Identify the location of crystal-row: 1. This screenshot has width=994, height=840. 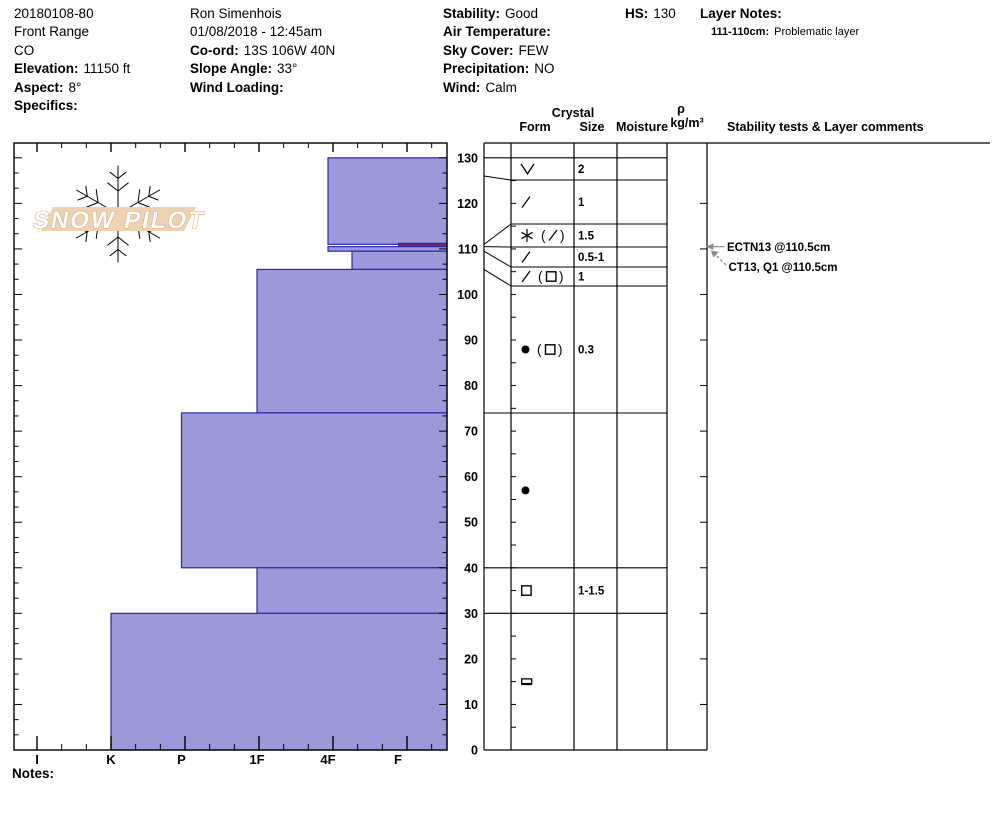
(553, 202).